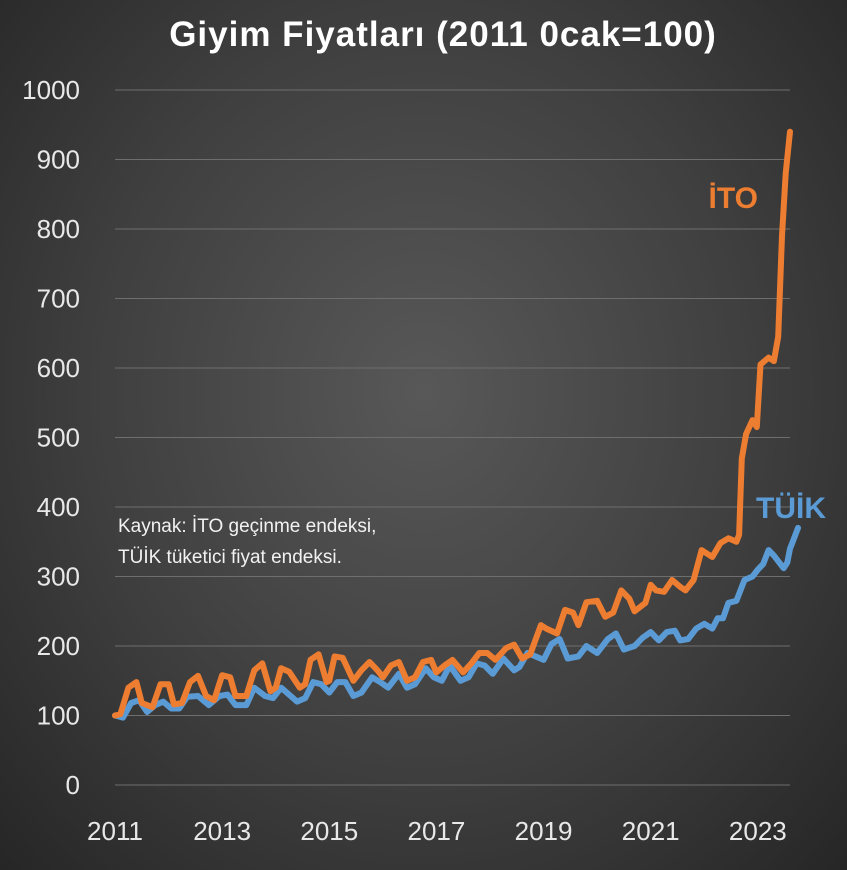 Image resolution: width=847 pixels, height=870 pixels. I want to click on y-axis: 0 100 200 300 400 500 600 700 800 900 1000, so click(51, 437).